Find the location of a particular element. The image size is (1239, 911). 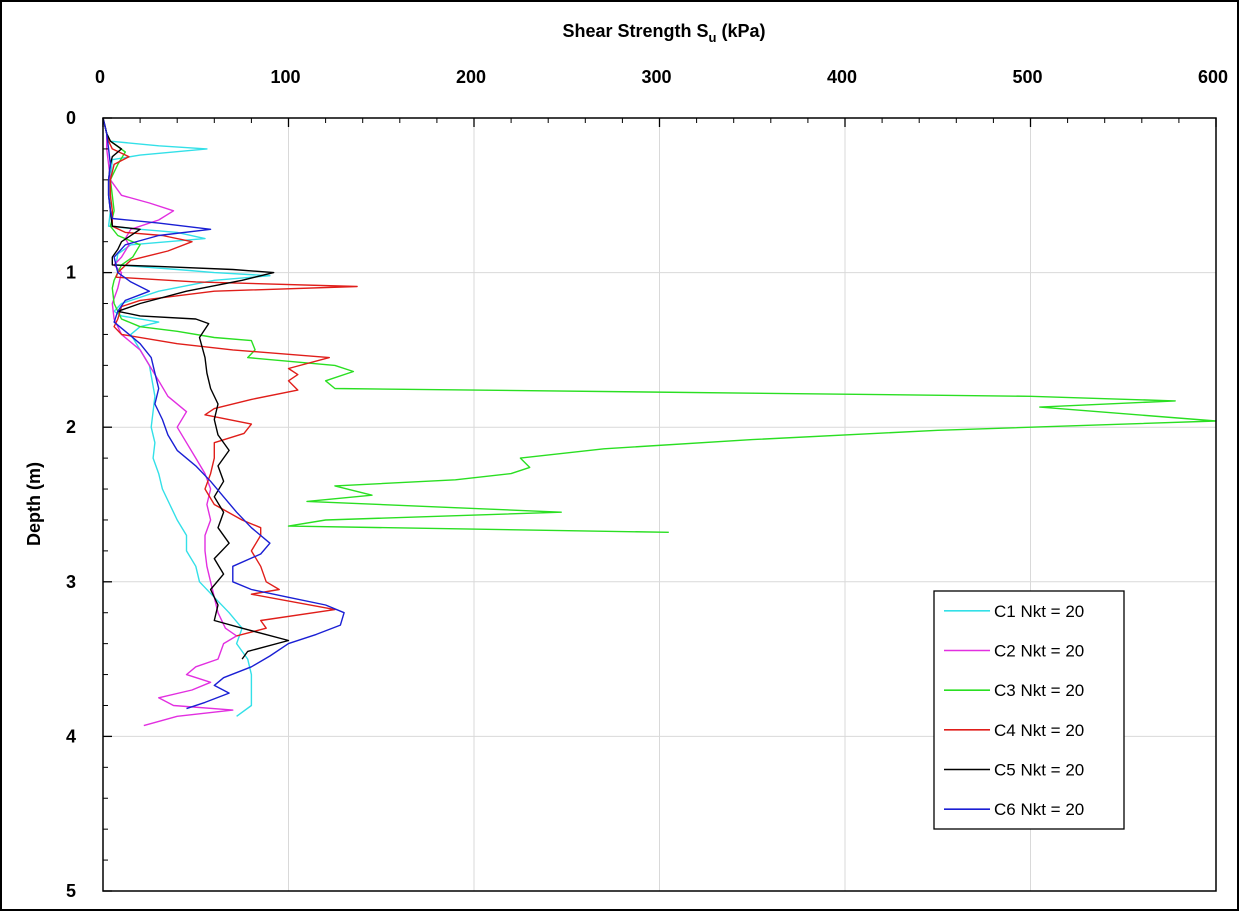

y-tick-label: 0 is located at coordinates (71, 118).